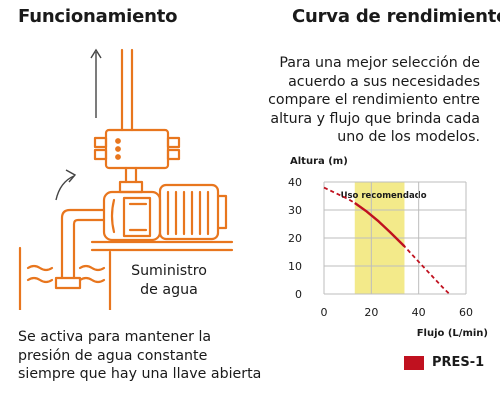  What do you see at coordinates (380, 225) in the screenshot?
I see `pres-1-solid-line` at bounding box center [380, 225].